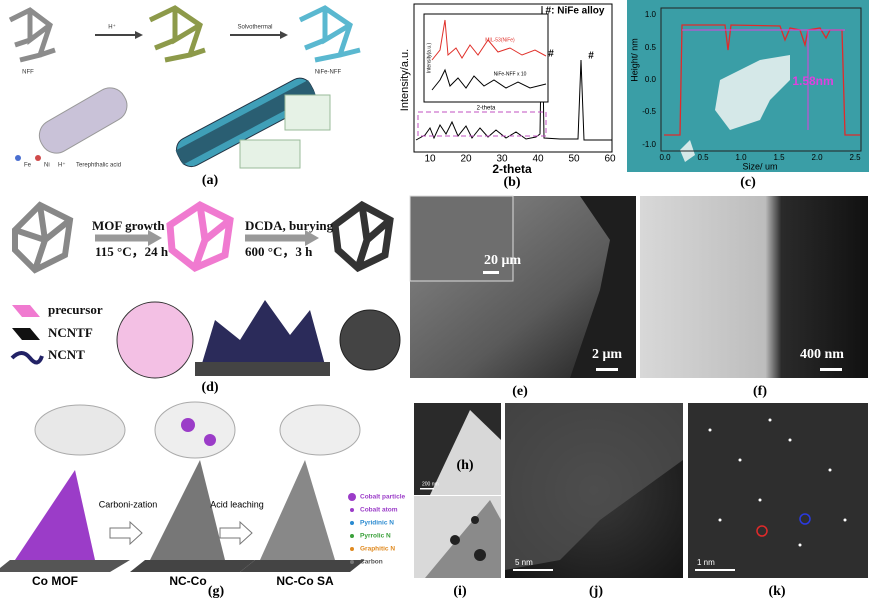  Describe the element at coordinates (482, 124) in the screenshot. I see `zoom-box` at that location.